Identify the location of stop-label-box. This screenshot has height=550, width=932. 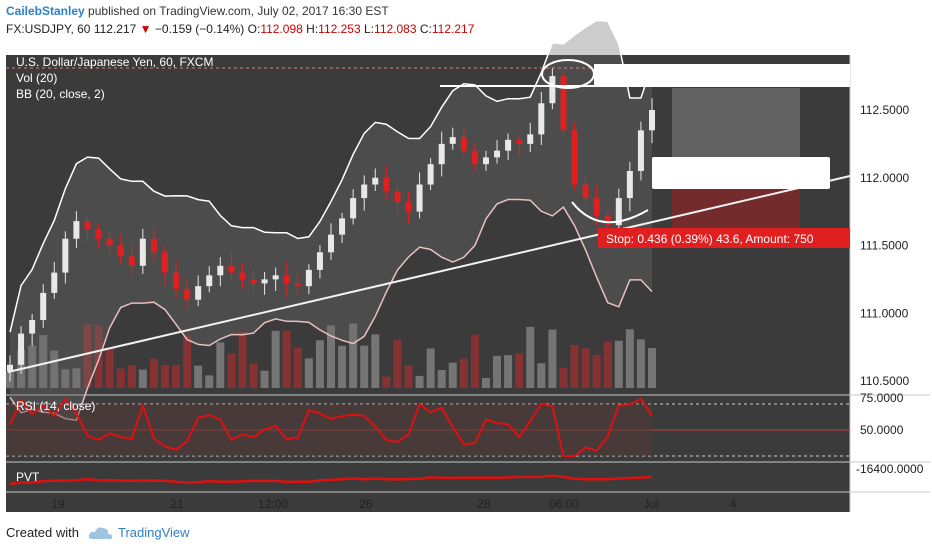
(724, 238).